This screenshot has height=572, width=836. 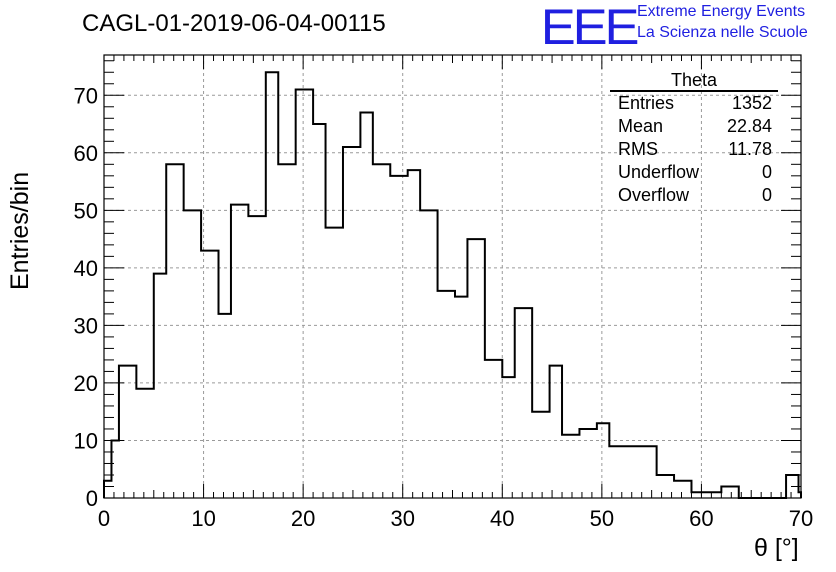 I want to click on y-axis-label: Entries/bin, so click(x=20, y=230).